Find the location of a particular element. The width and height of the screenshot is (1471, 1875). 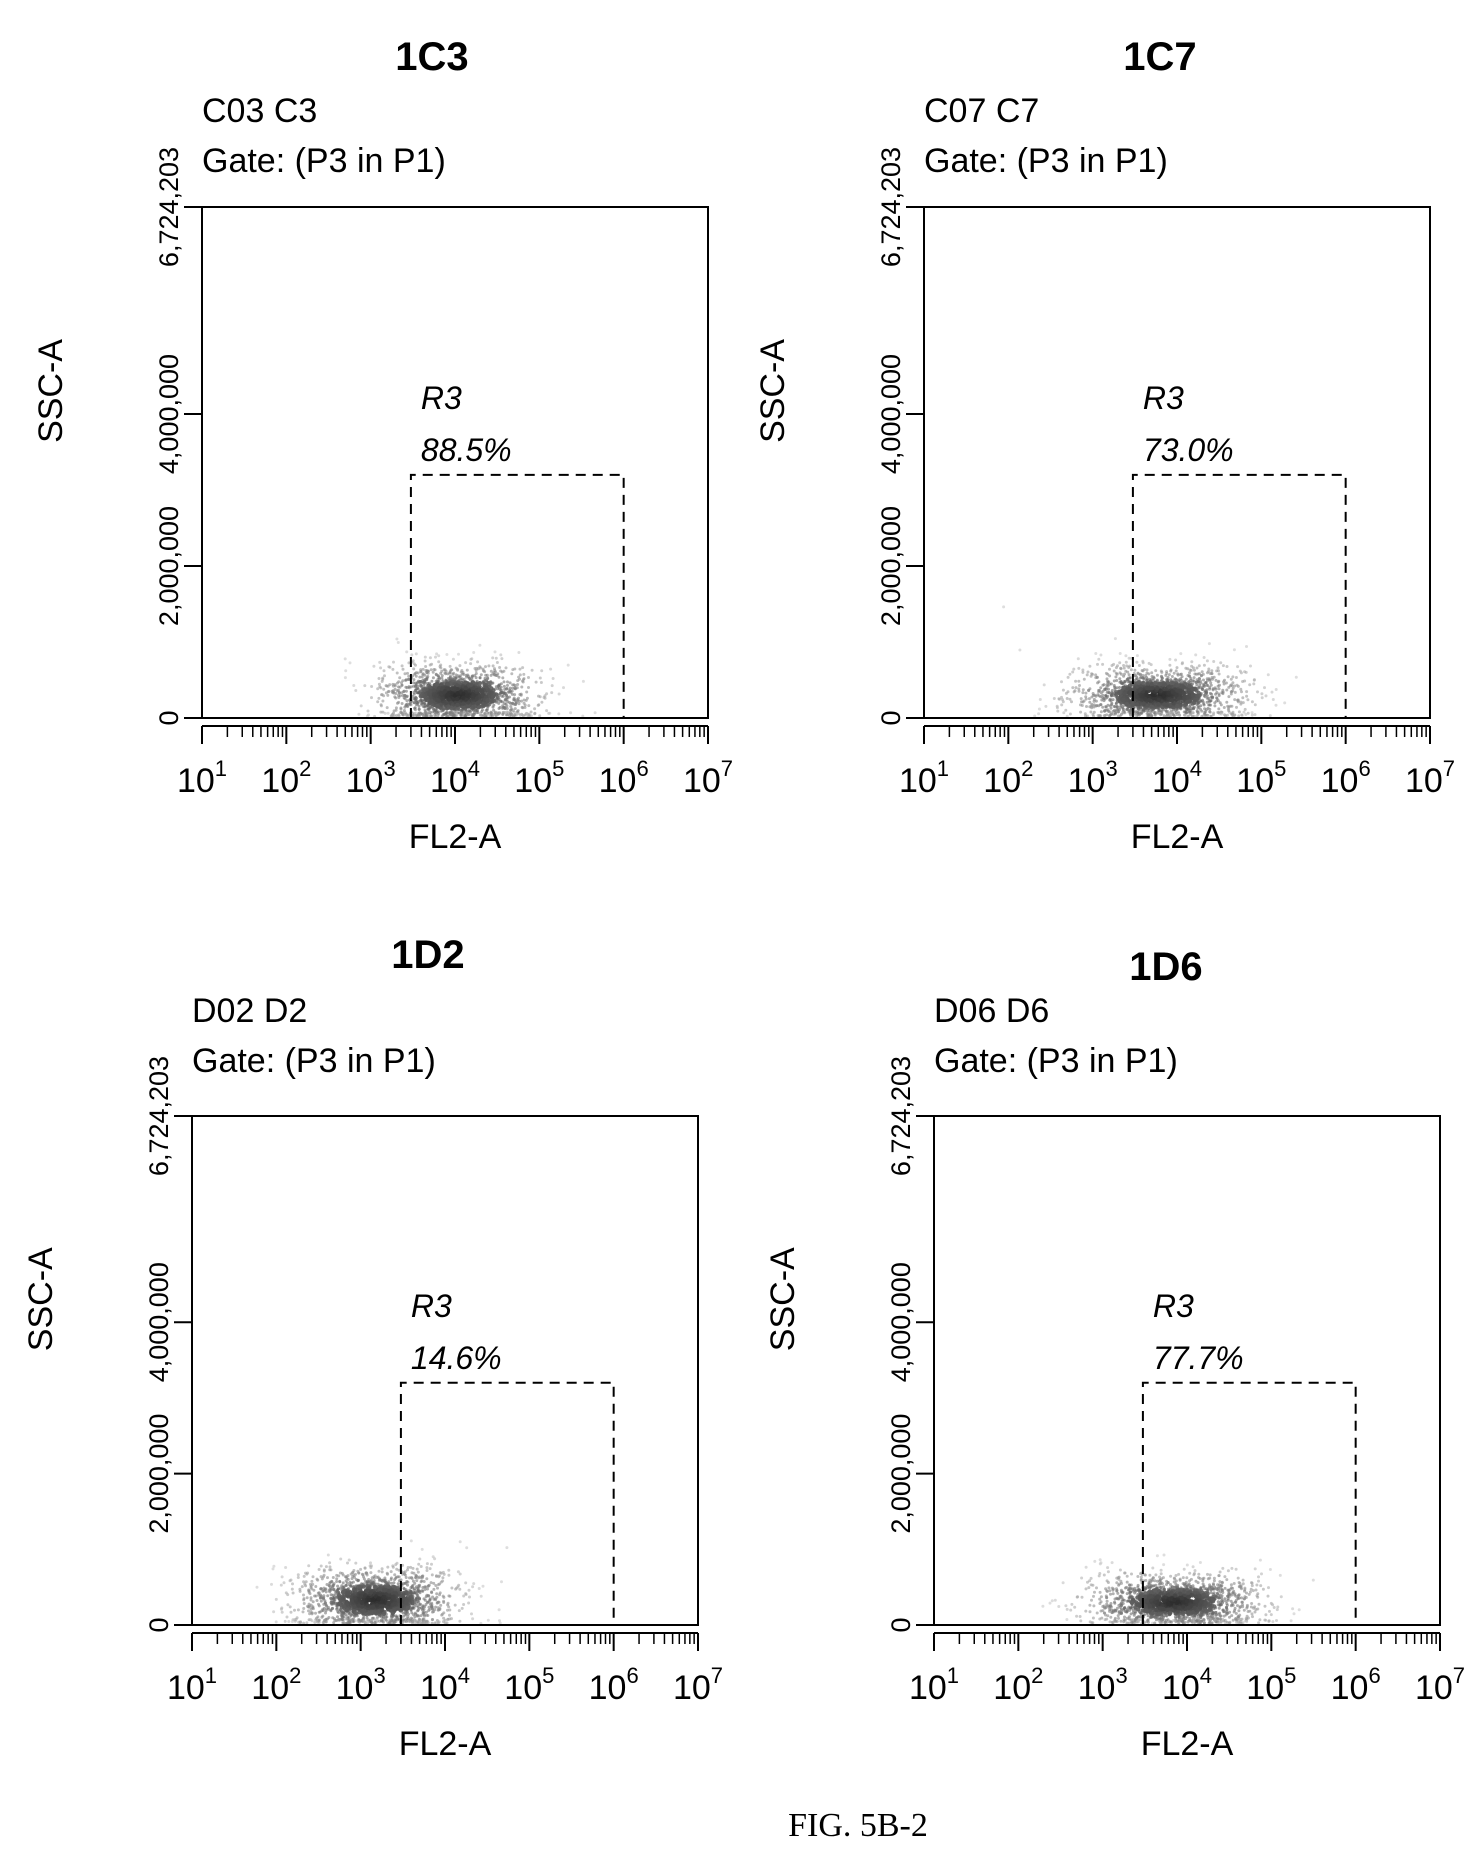

gate-name: R3 is located at coordinates (431, 1306).